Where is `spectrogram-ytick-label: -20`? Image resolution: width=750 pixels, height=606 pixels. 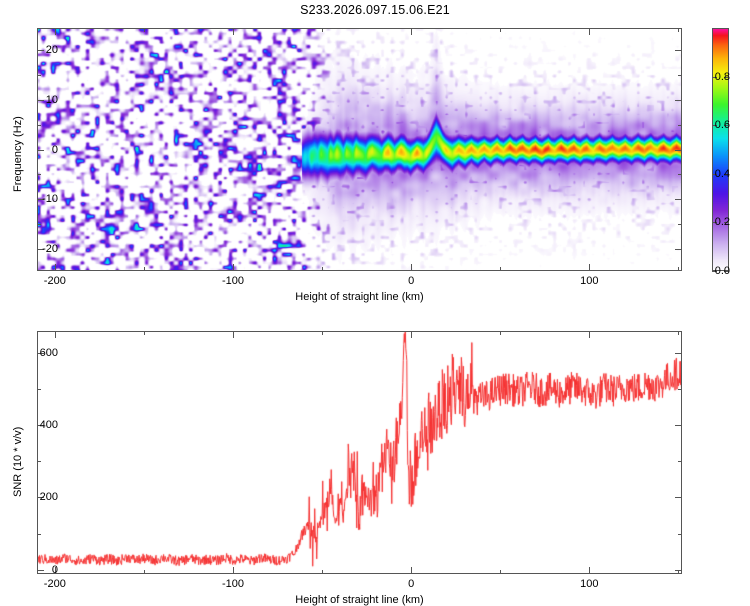
spectrogram-ytick-label: -20 is located at coordinates (50, 248).